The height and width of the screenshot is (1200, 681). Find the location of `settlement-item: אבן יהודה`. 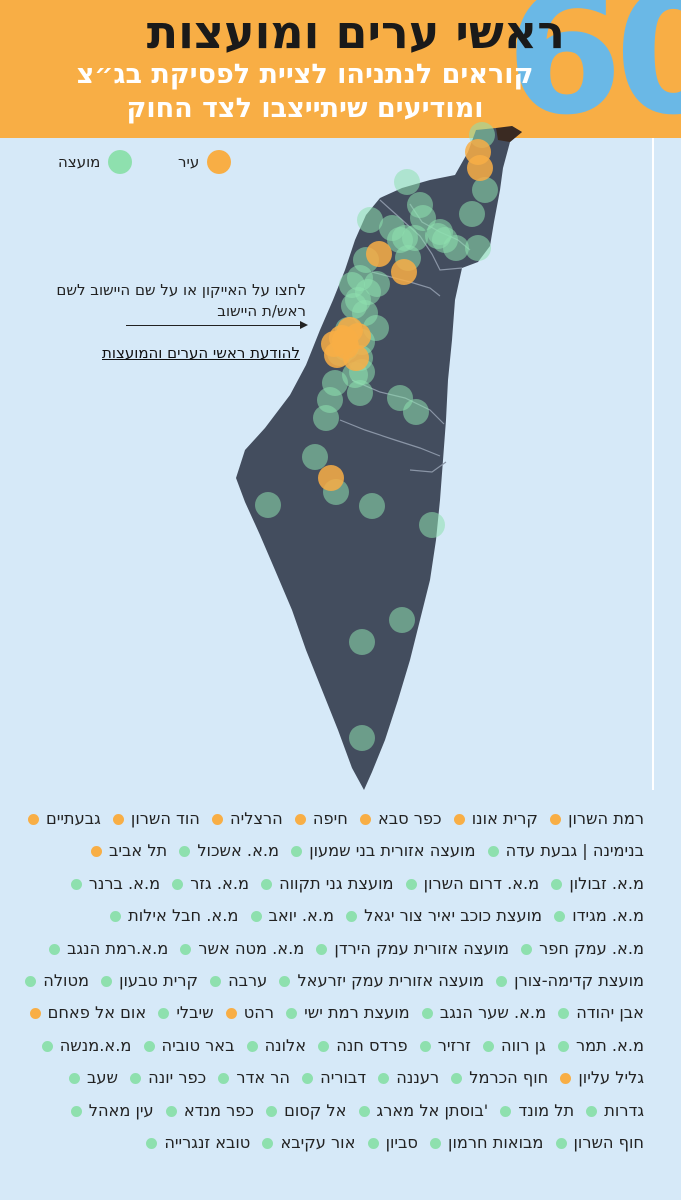

settlement-item: אבן יהודה is located at coordinates (597, 1012).